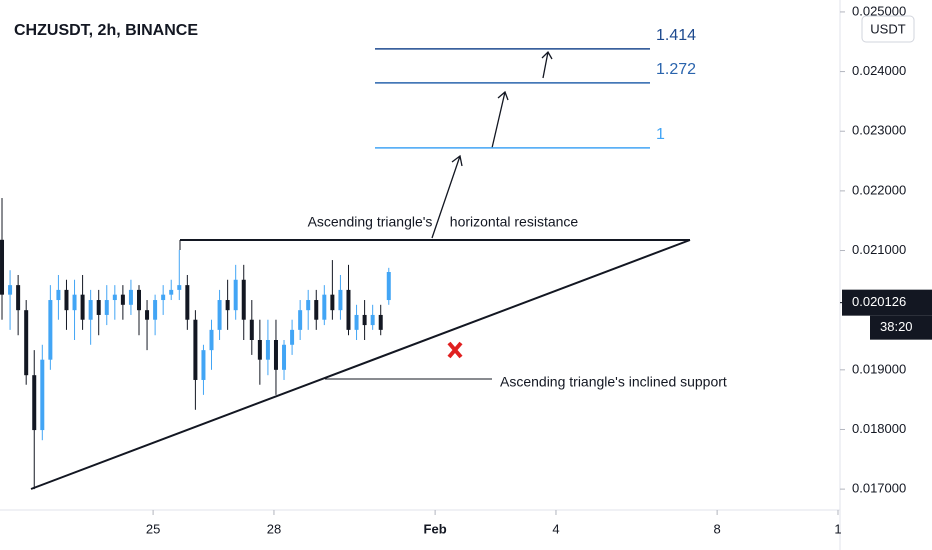  Describe the element at coordinates (274, 528) in the screenshot. I see `x-tick-label: 28` at that location.